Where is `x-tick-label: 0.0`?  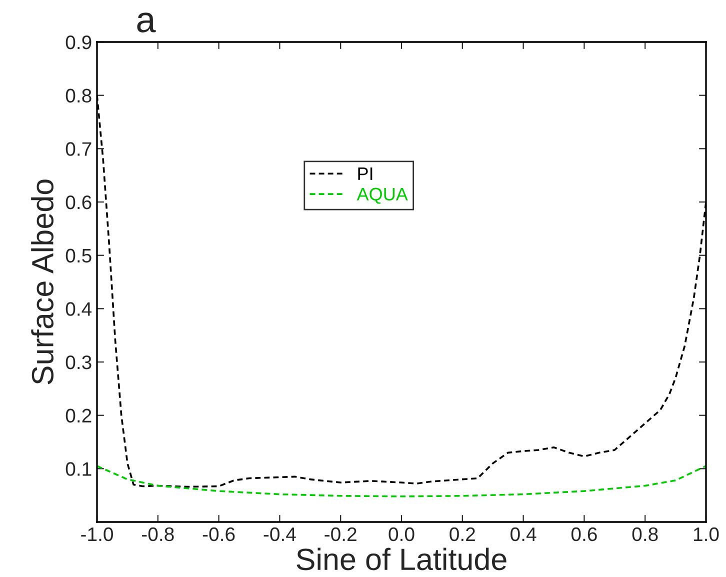 x-tick-label: 0.0 is located at coordinates (401, 534).